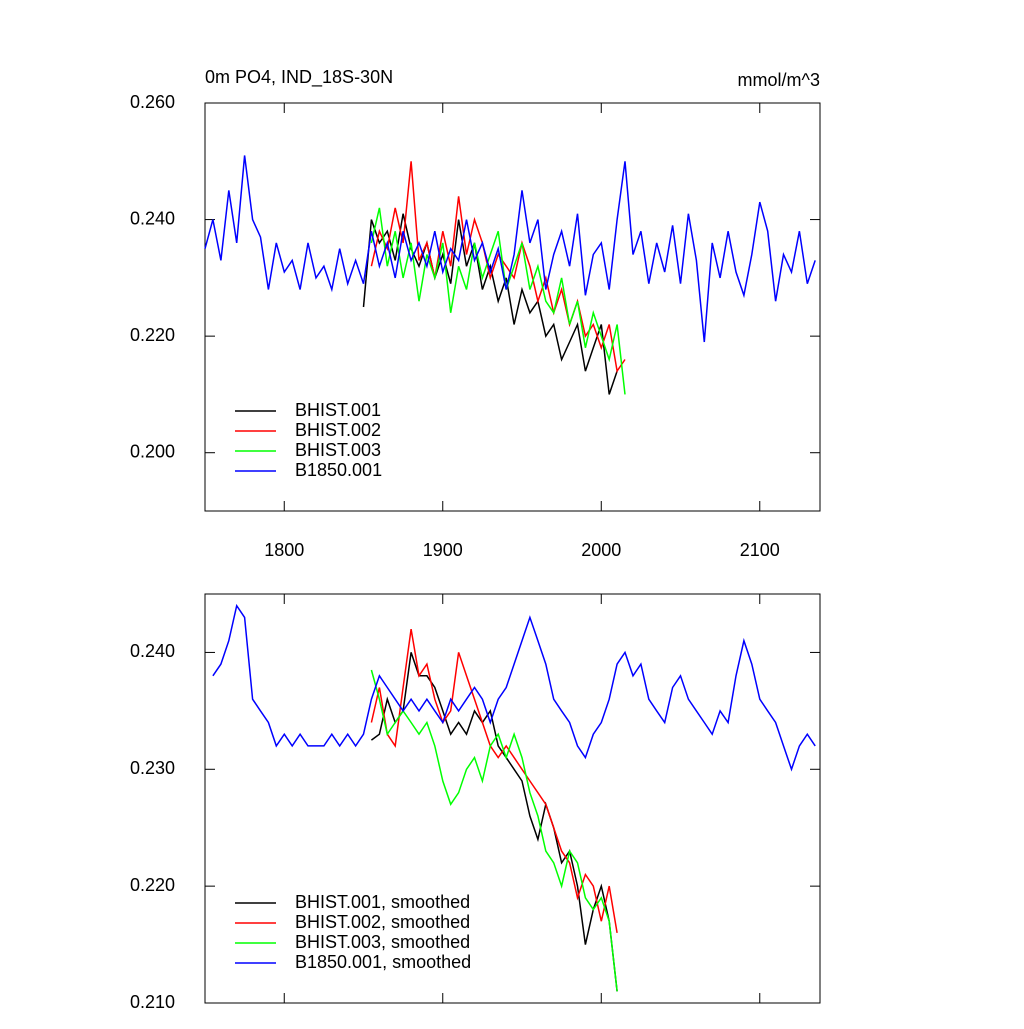 This screenshot has width=1024, height=1029. What do you see at coordinates (152, 102) in the screenshot?
I see `y-tick-label: 0.260` at bounding box center [152, 102].